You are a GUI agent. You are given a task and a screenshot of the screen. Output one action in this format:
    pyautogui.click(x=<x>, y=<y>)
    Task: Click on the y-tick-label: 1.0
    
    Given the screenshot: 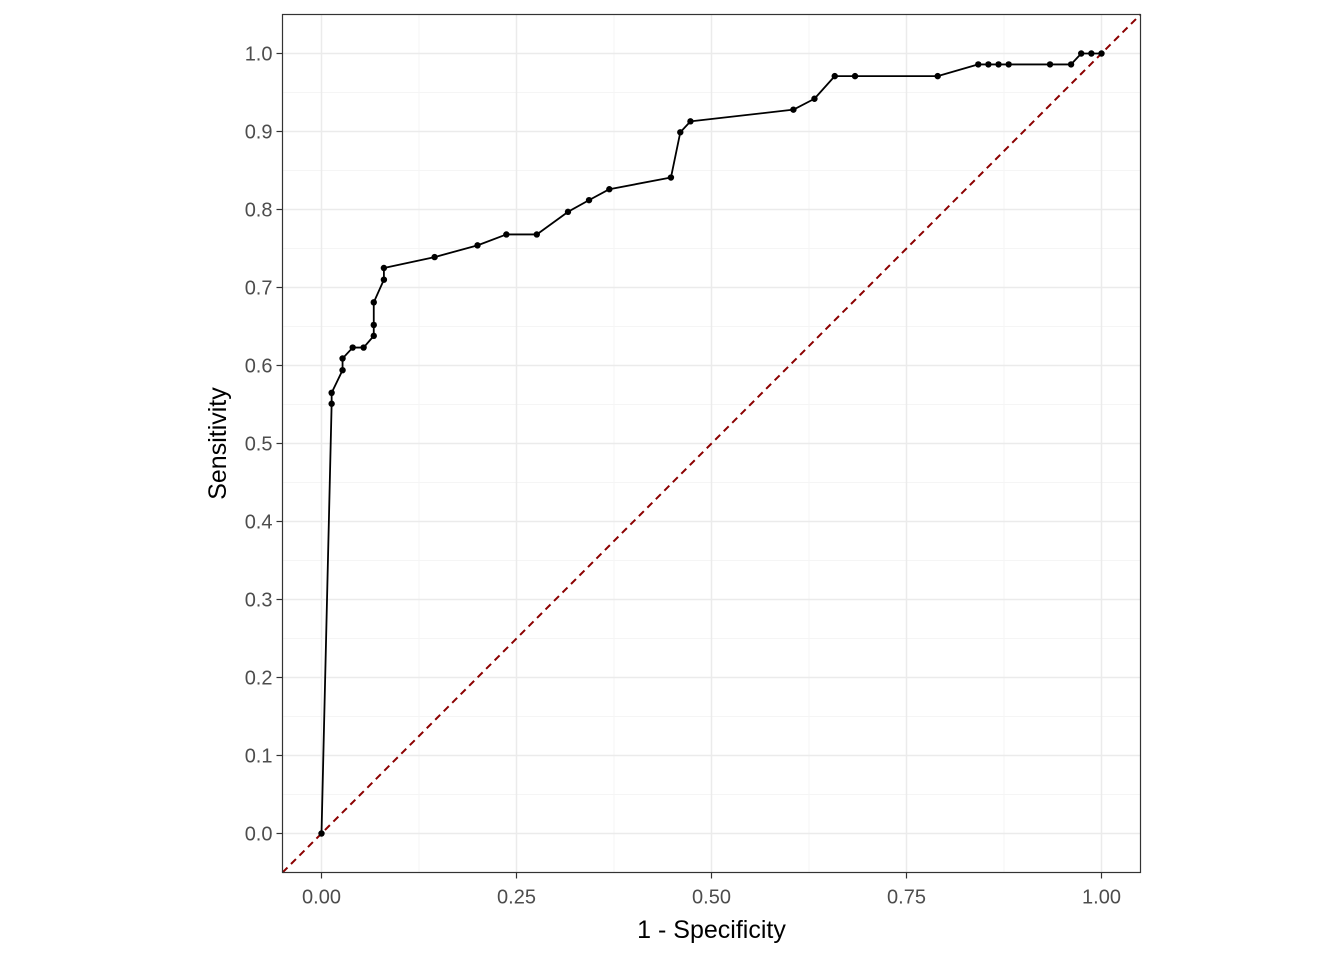 What is the action you would take?
    pyautogui.click(x=259, y=55)
    